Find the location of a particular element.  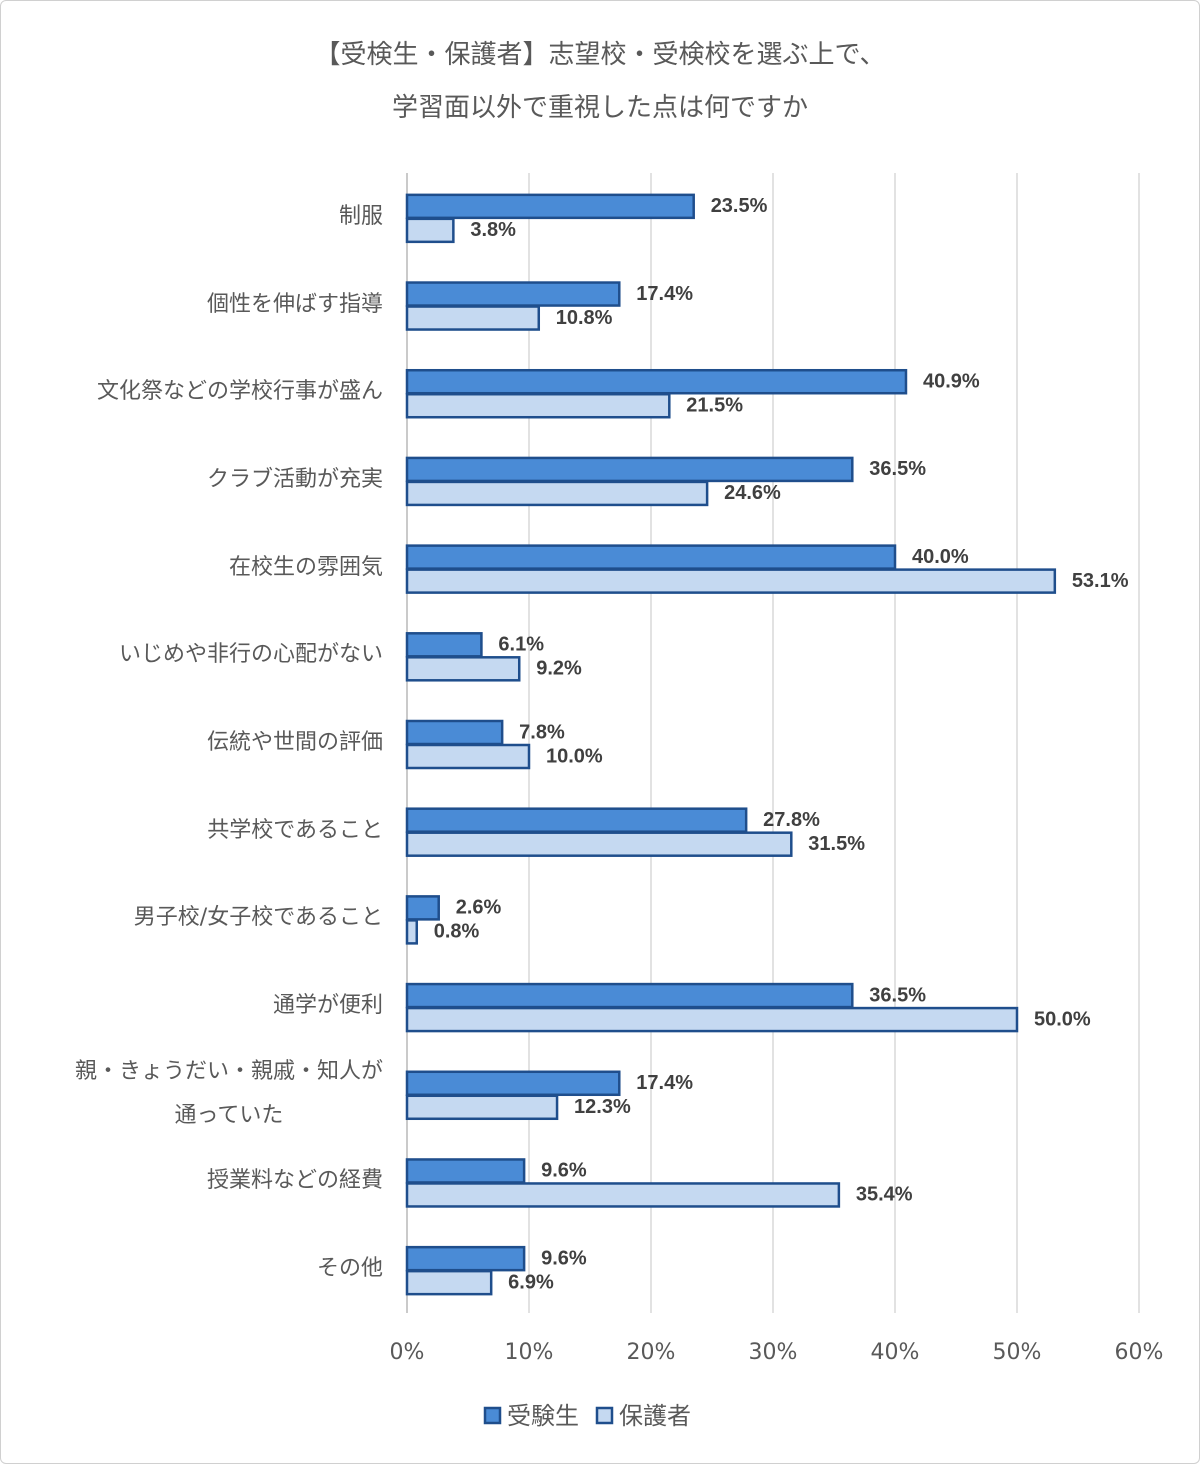

y-tick-label: 伝統や世間の評価 is located at coordinates (294, 742).